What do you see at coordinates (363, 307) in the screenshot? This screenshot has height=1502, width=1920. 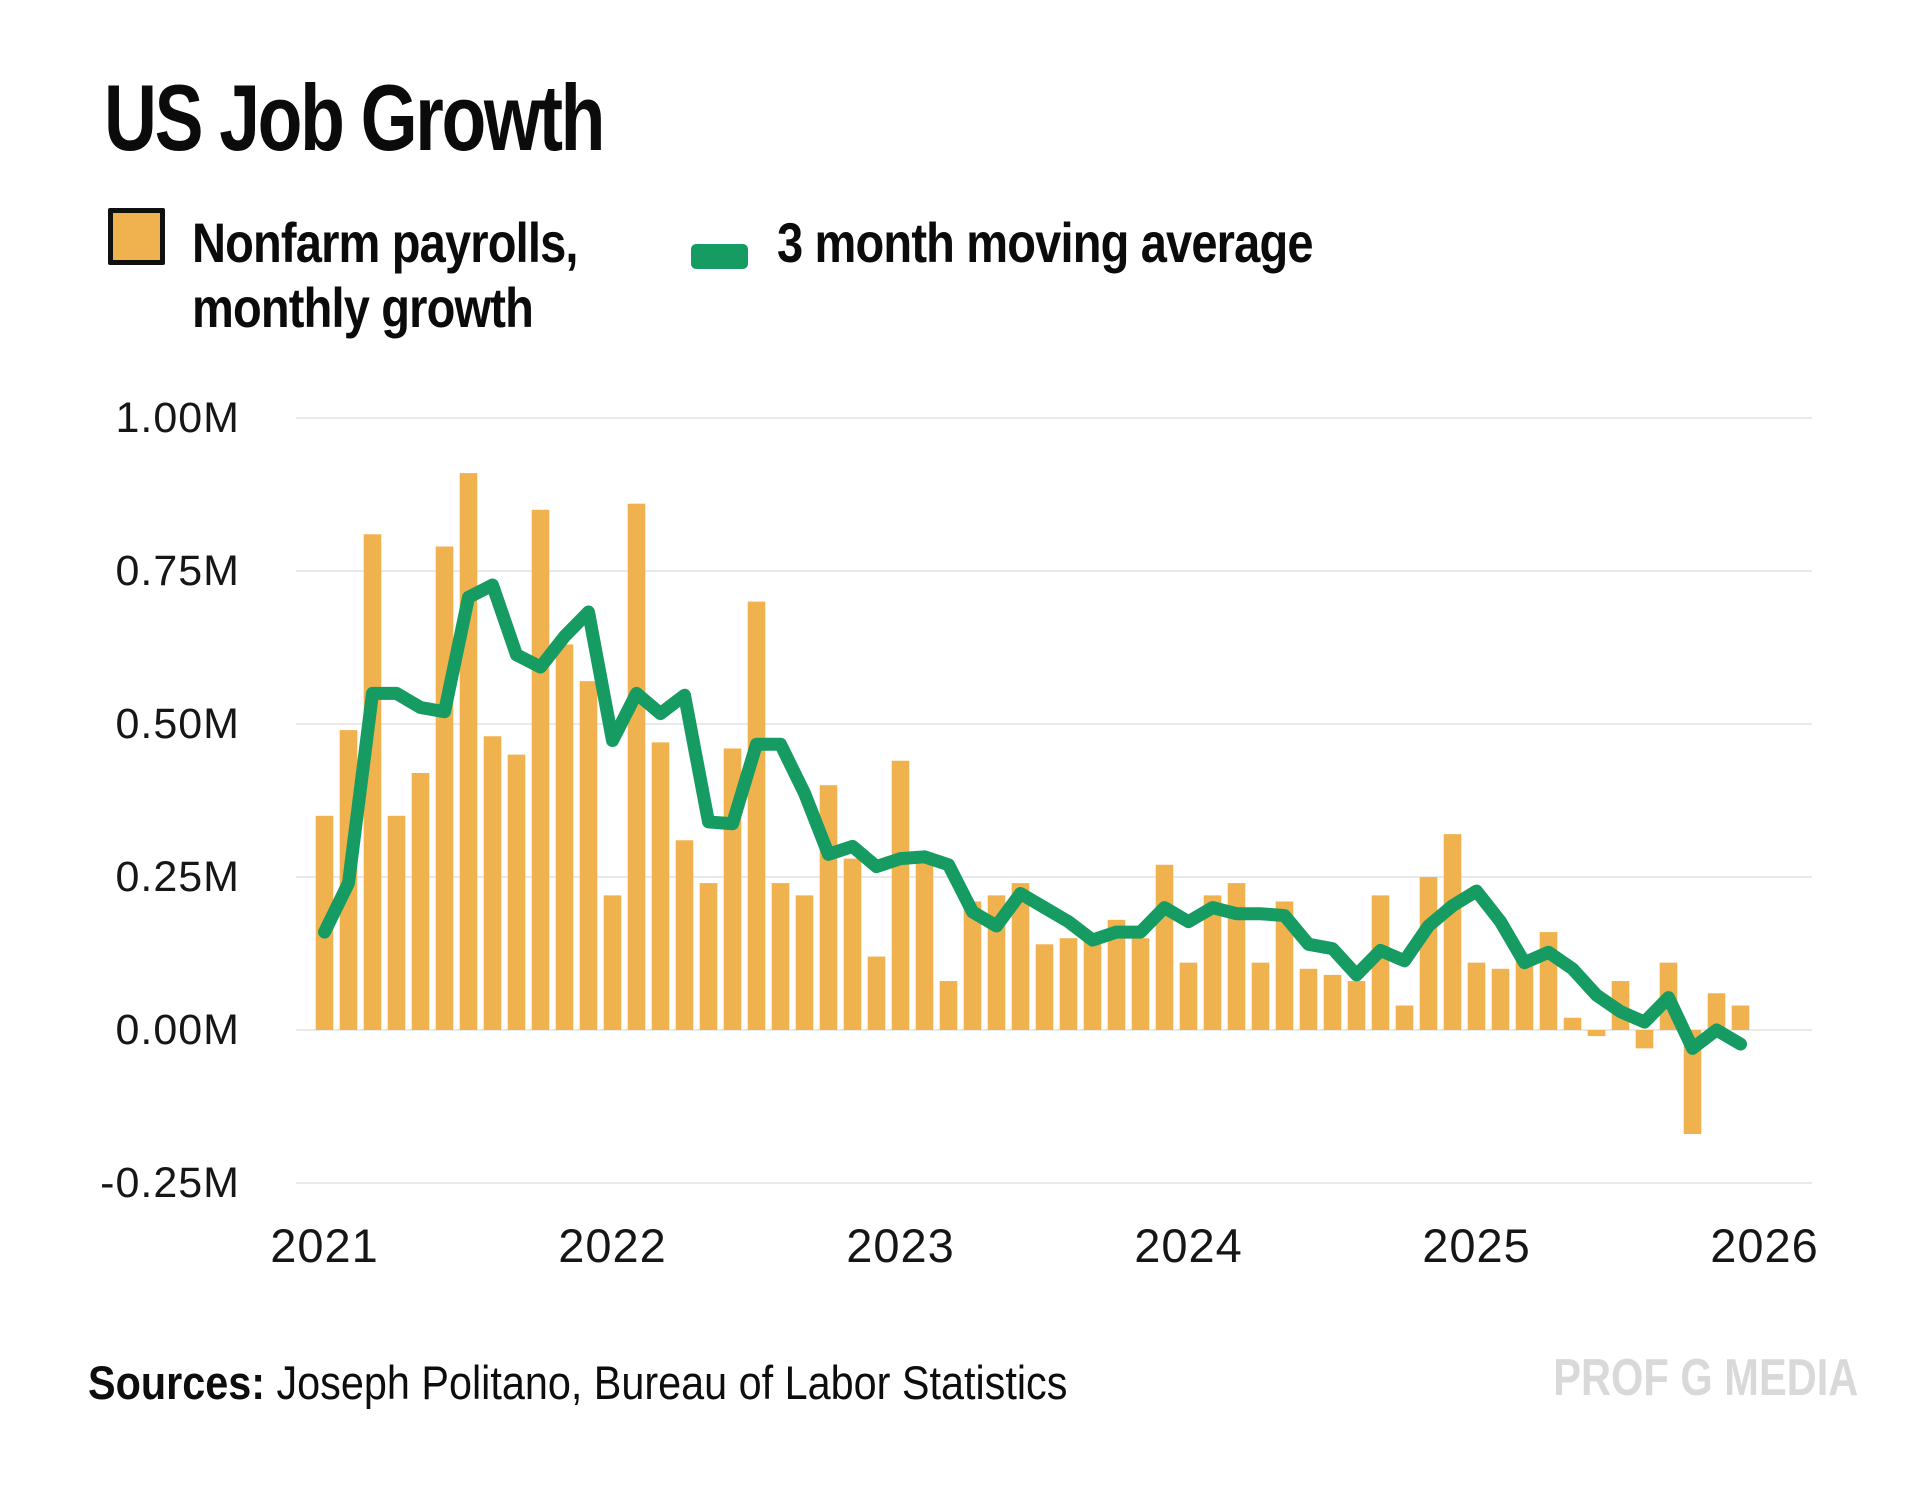 I see `legend-bar-label-line2: monthly growth` at bounding box center [363, 307].